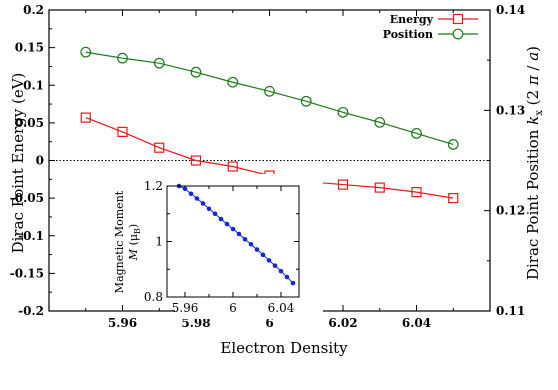 This screenshot has width=558, height=390. I want to click on inset-y-tick-label: 1, so click(159, 242).